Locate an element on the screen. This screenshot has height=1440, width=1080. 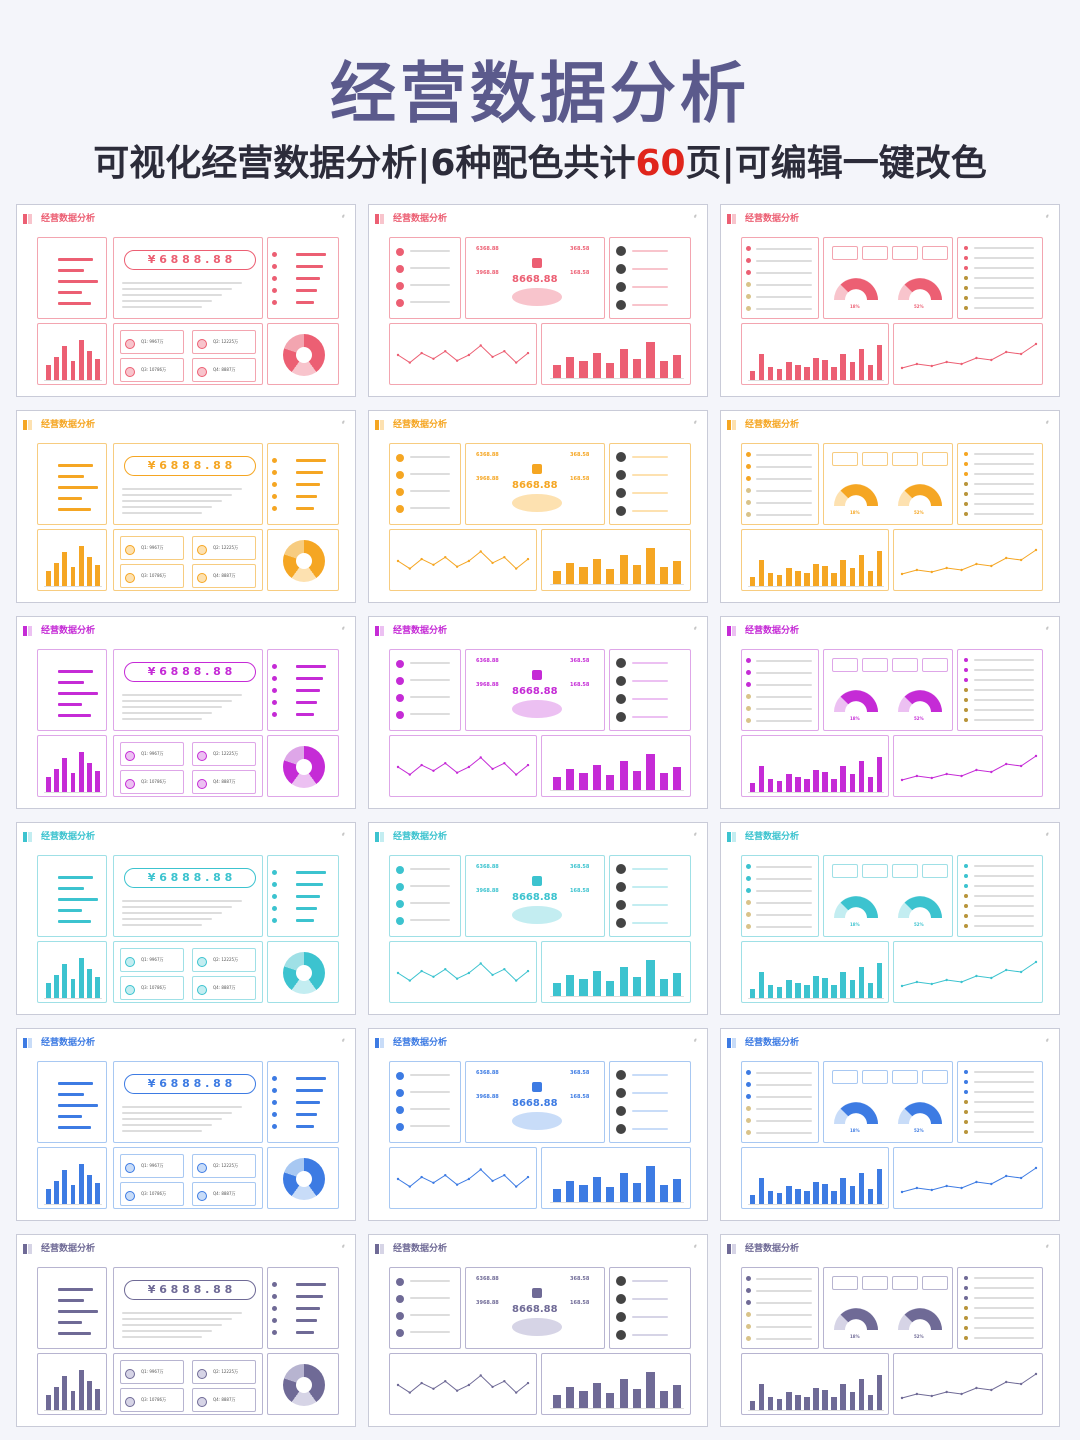
panel-ranking is located at coordinates (1000, 1102).